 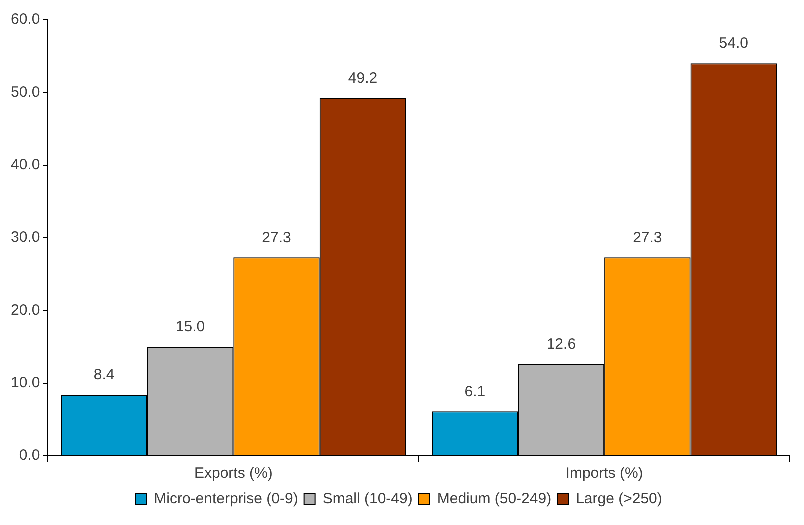 I want to click on data-label: 12.6, so click(x=561, y=345).